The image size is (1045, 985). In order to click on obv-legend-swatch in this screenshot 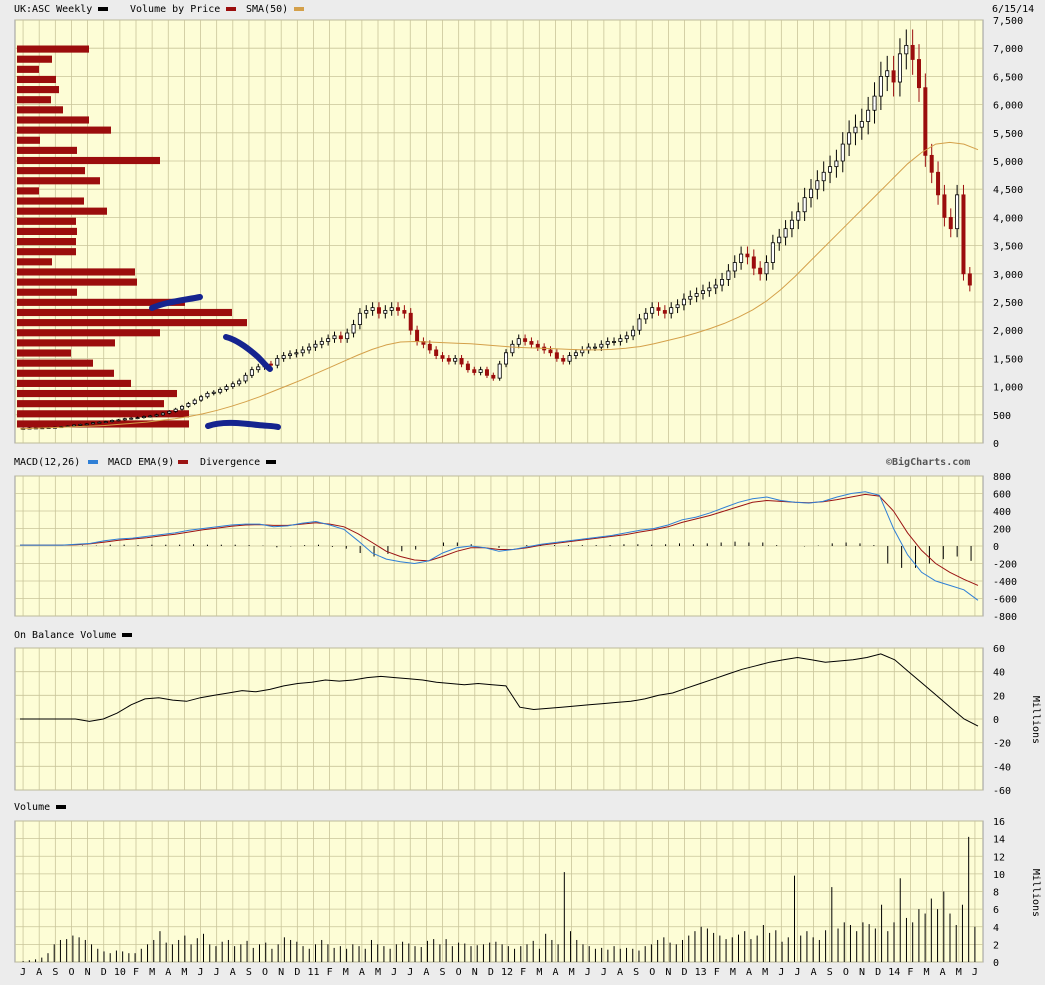, I will do `click(127, 635)`.